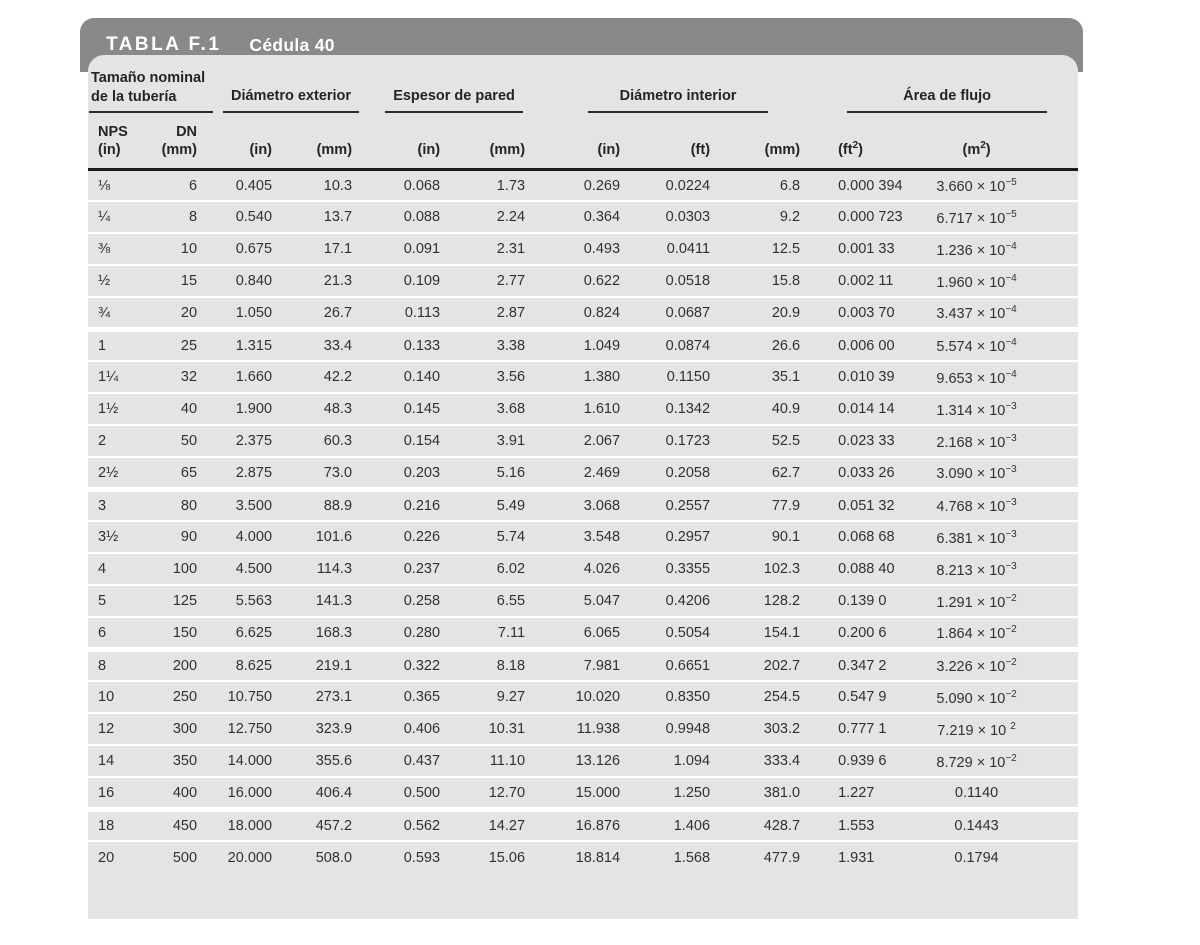 Image resolution: width=1200 pixels, height=945 pixels. I want to click on table-cell: 0.675, so click(254, 249).